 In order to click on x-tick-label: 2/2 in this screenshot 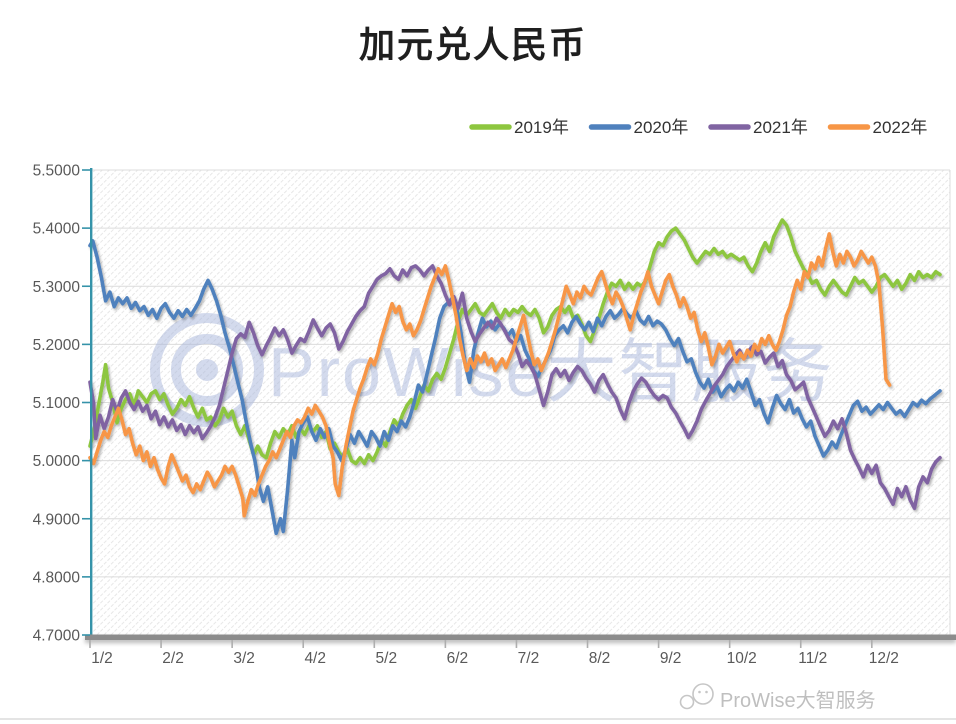, I will do `click(173, 658)`.